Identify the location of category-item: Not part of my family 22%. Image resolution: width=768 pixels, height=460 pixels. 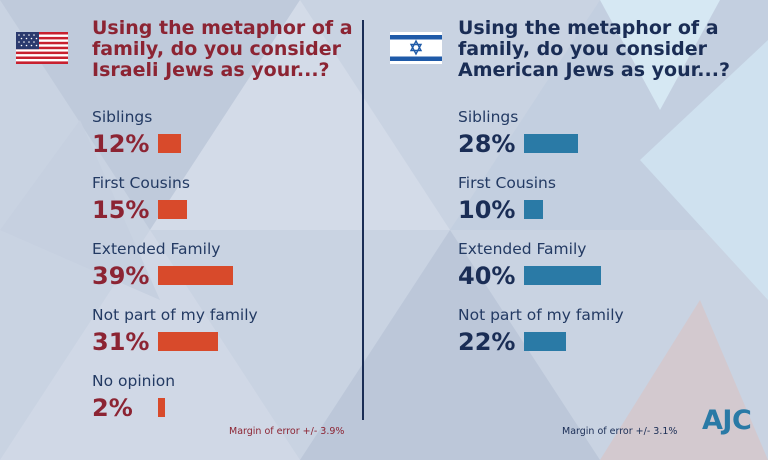
(541, 331).